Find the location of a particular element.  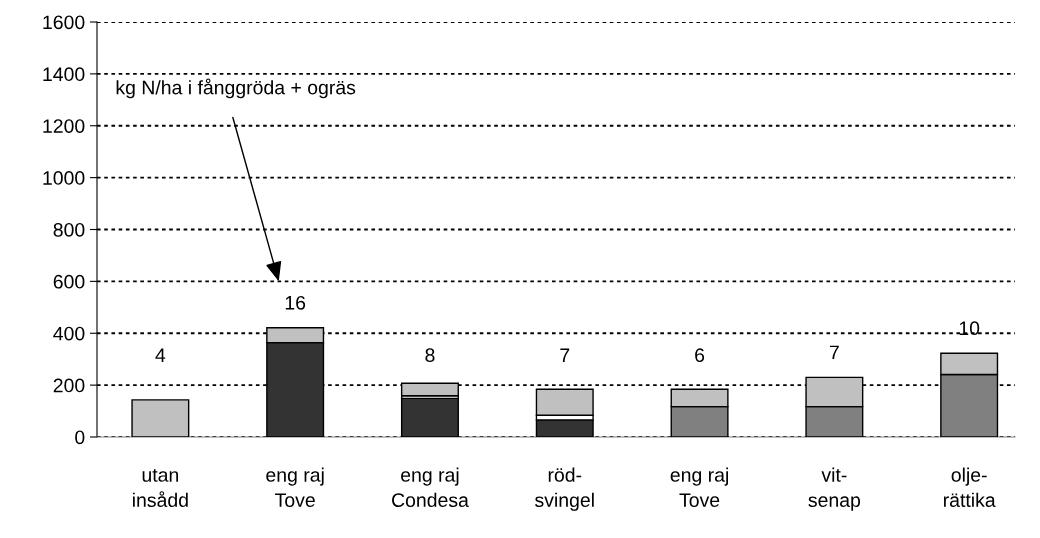

annotation: 8 is located at coordinates (430, 355).